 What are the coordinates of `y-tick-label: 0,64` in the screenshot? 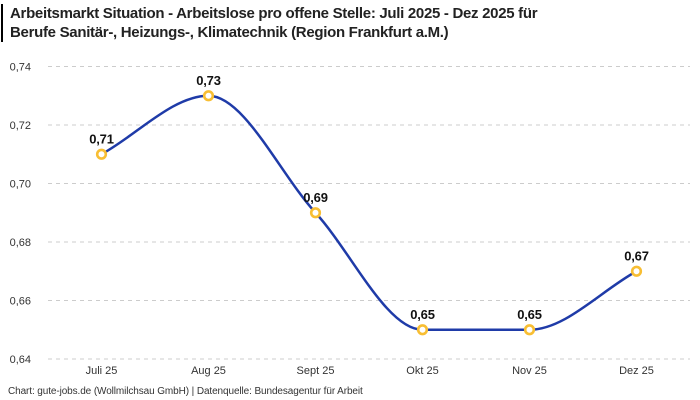 It's located at (20, 360).